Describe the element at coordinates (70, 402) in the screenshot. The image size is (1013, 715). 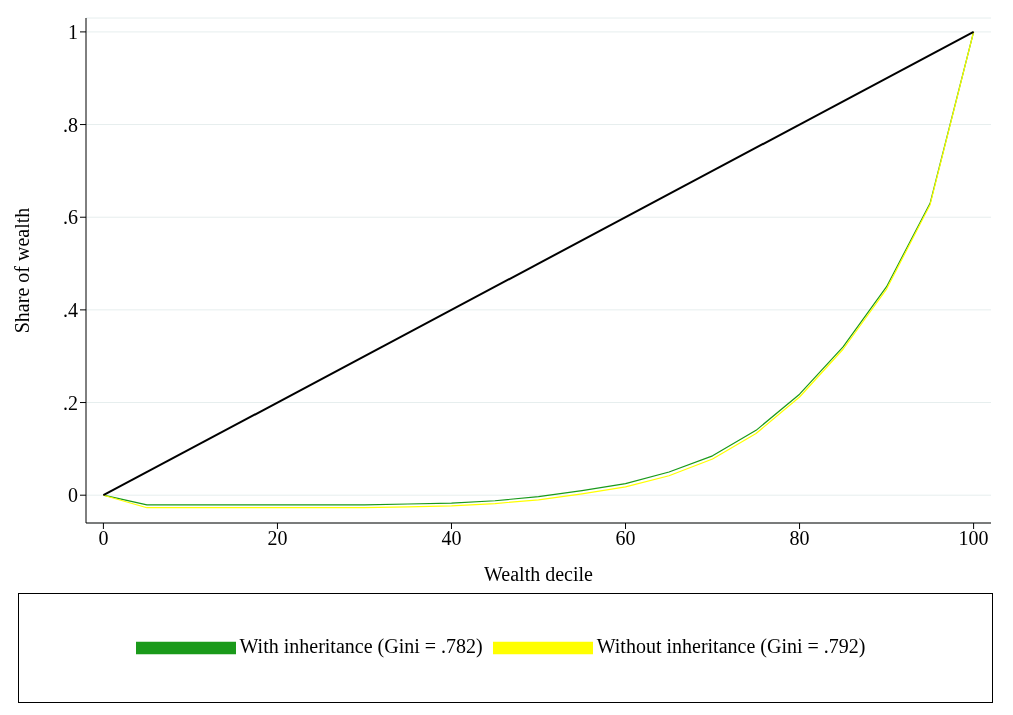
I see `y-tick-label: .2` at that location.